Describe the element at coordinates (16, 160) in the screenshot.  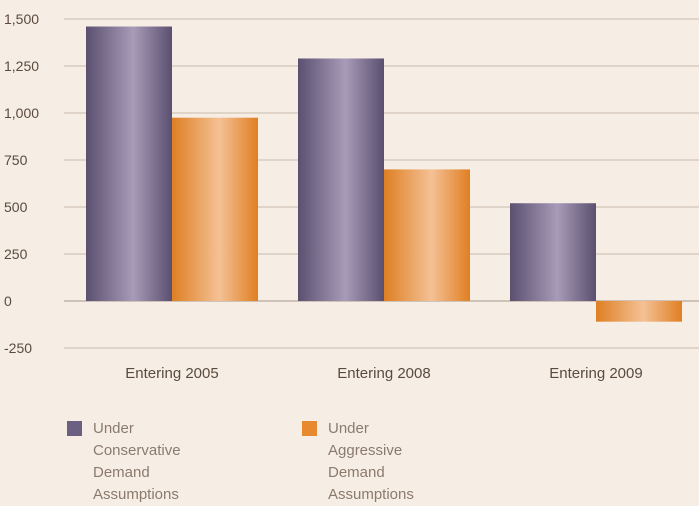
I see `y-tick-label: 750` at that location.